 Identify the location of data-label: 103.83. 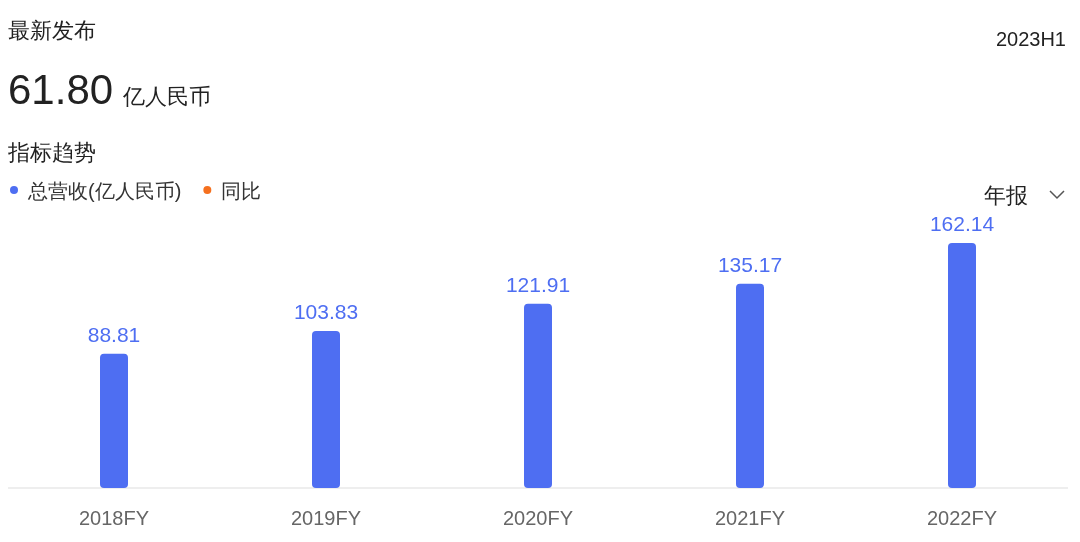
(326, 312).